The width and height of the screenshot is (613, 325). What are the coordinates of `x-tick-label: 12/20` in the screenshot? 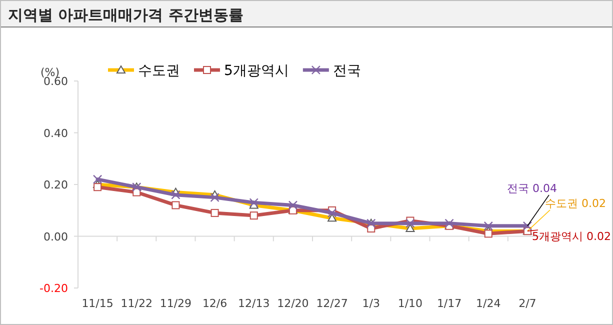 It's located at (293, 303).